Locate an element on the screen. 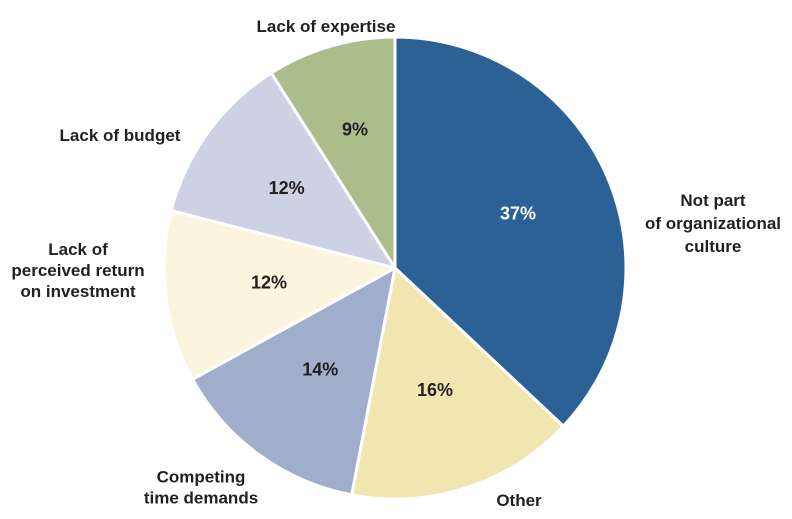 This screenshot has width=792, height=519. pie-slice-competing-time-demands is located at coordinates (294, 381).